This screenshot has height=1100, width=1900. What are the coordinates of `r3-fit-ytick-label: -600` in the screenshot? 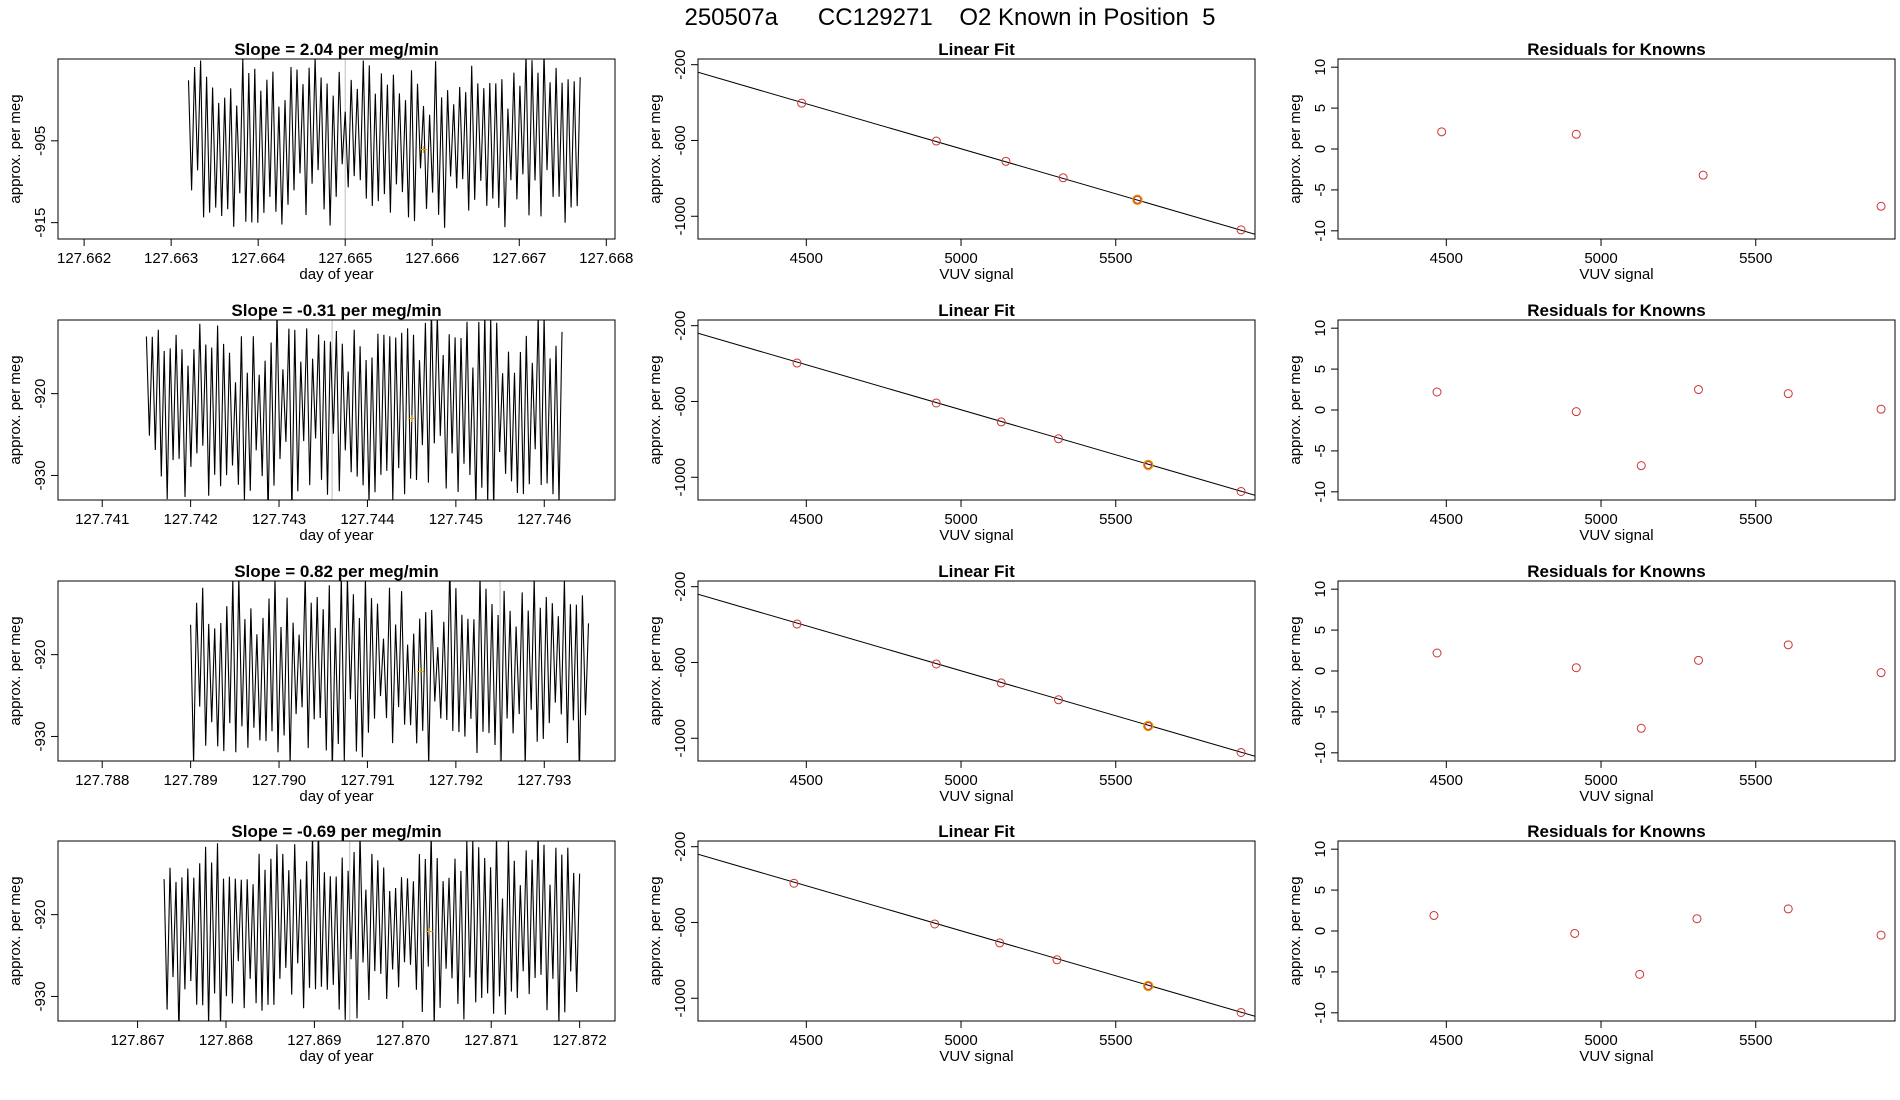 It's located at (680, 662).